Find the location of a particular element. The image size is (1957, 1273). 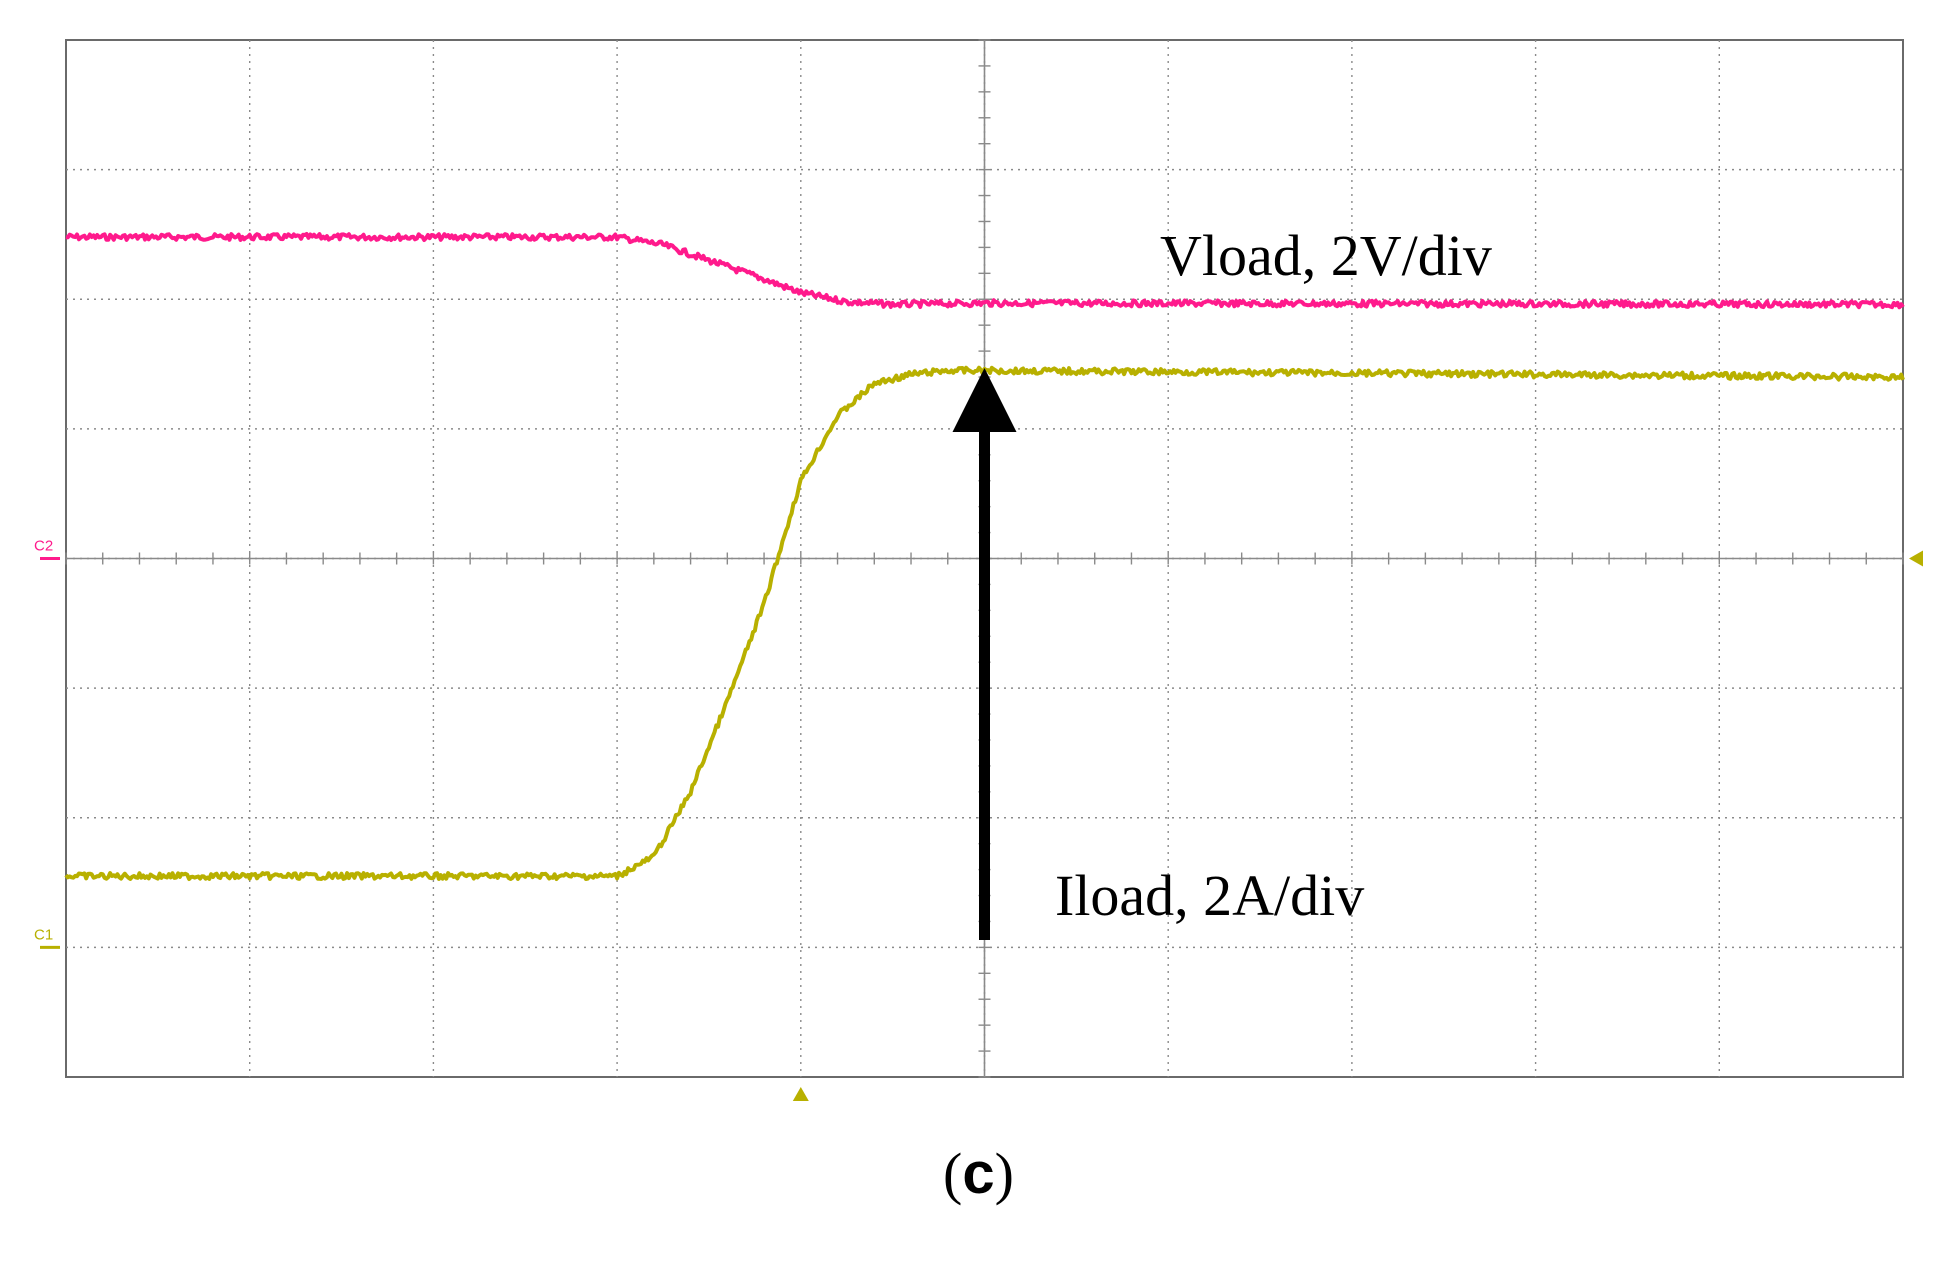

annotation-vload: Vload, 2V/div is located at coordinates (1326, 255).